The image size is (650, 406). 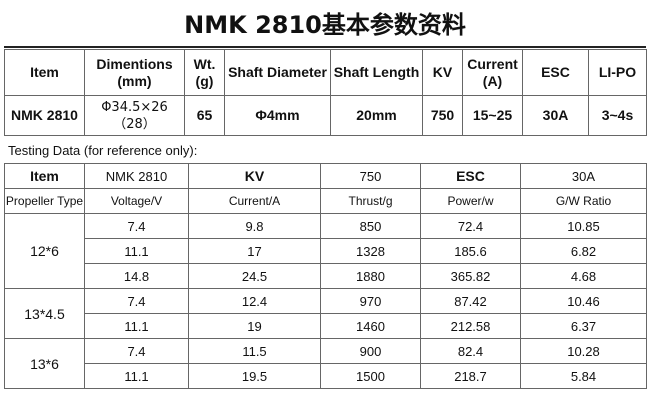 I want to click on test-kv-value: 750, so click(x=370, y=176).